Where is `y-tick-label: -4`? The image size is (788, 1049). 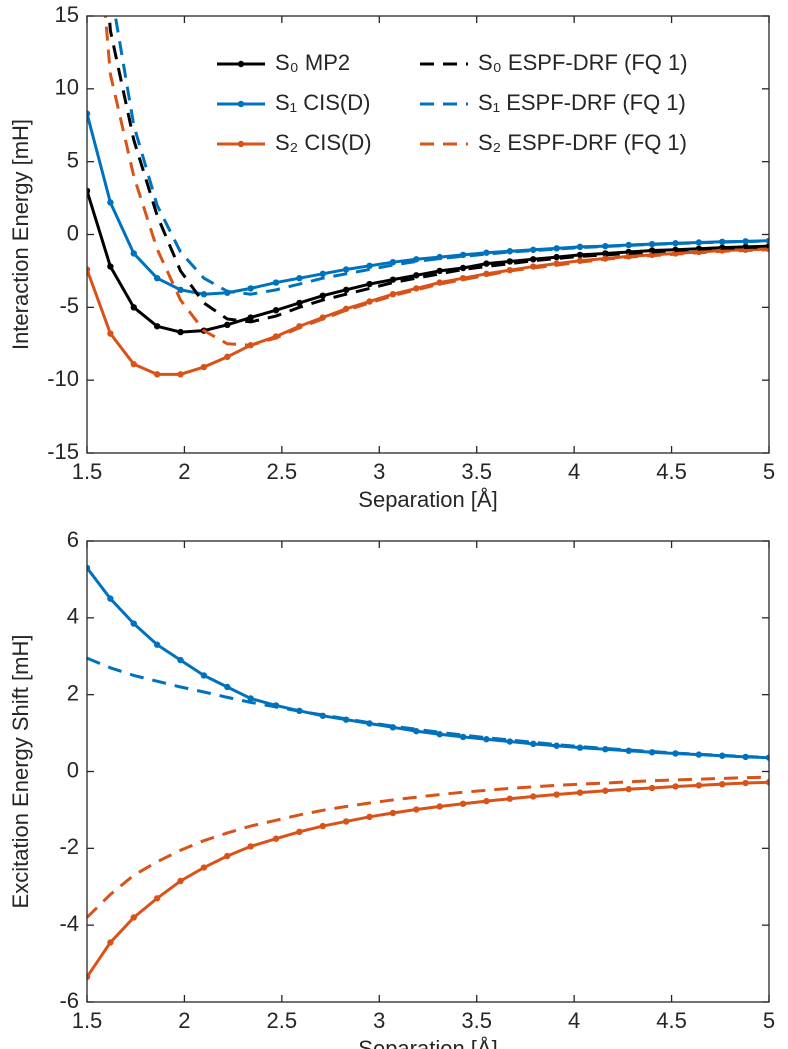 y-tick-label: -4 is located at coordinates (69, 923).